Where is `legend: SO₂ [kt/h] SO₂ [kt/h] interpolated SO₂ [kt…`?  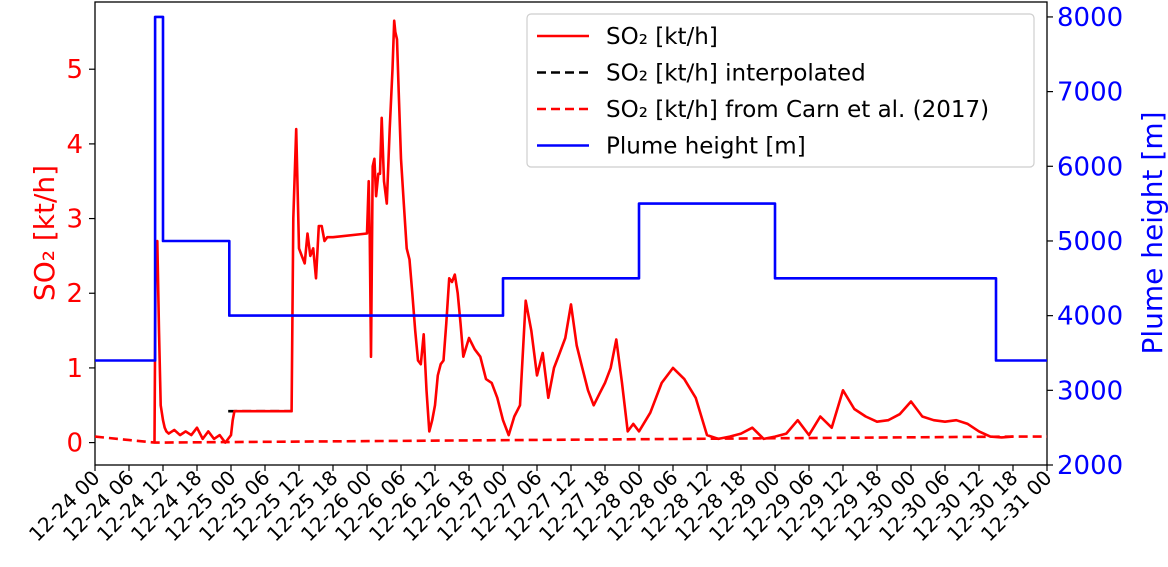 legend: SO₂ [kt/h] SO₂ [kt/h] interpolated SO₂ [kt… is located at coordinates (780, 90).